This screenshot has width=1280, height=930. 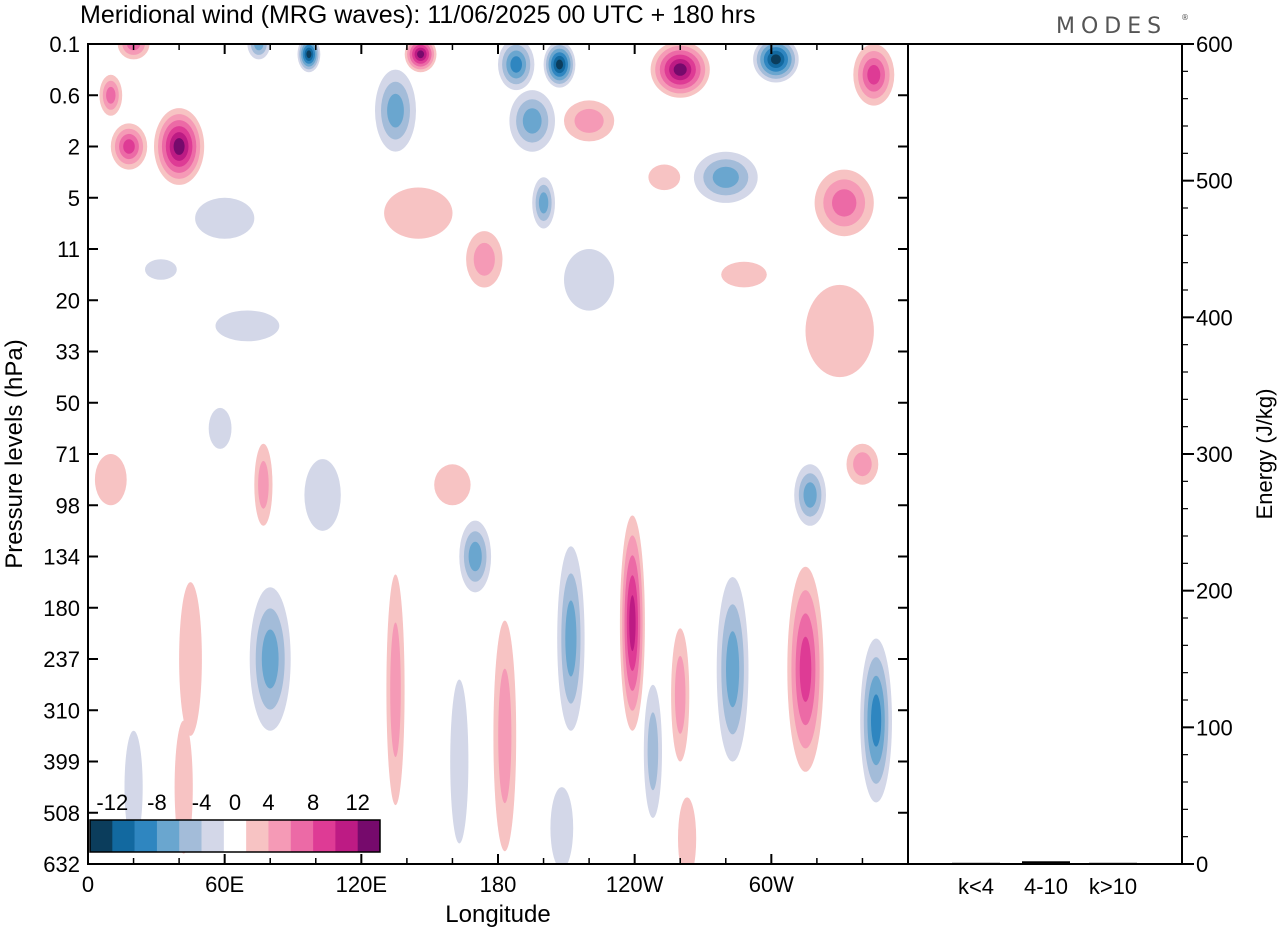 I want to click on colorbar-label: 0, so click(x=235, y=802).